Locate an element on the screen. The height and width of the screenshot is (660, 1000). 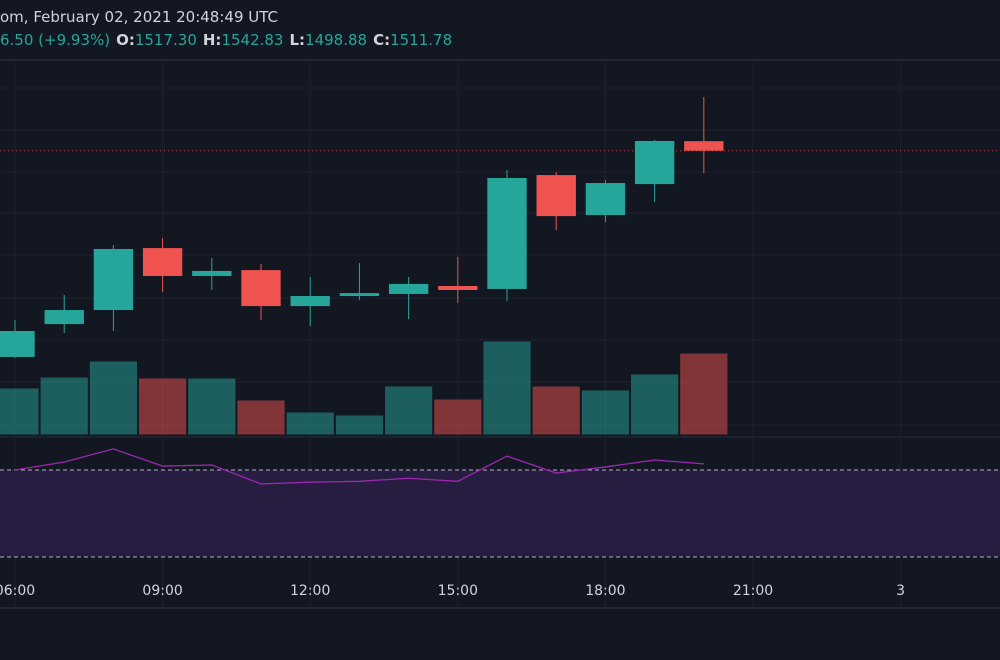
rsi-band-fill is located at coordinates (500, 513).